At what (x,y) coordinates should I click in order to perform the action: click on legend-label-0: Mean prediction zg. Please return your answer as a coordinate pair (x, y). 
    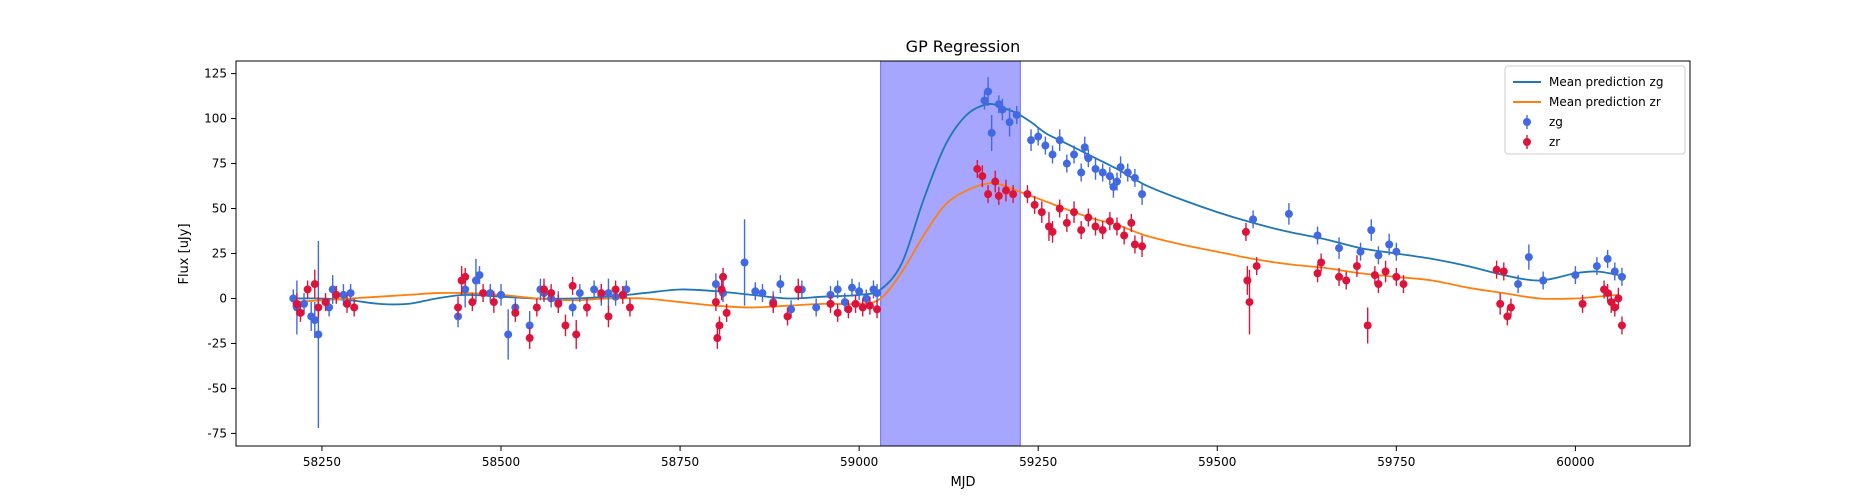
    Looking at the image, I should click on (1606, 82).